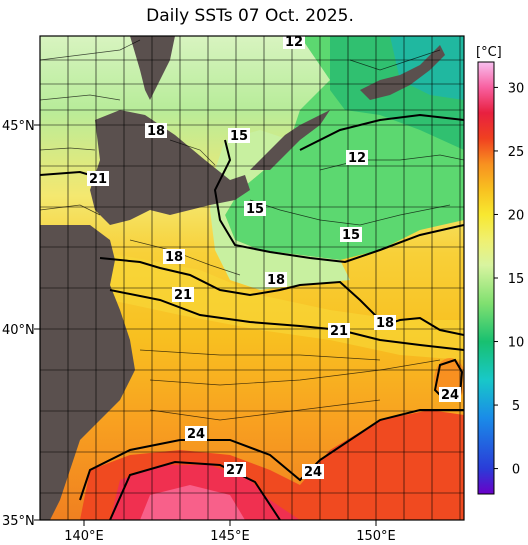  Describe the element at coordinates (18, 126) in the screenshot. I see `lat-label: 45°N` at that location.